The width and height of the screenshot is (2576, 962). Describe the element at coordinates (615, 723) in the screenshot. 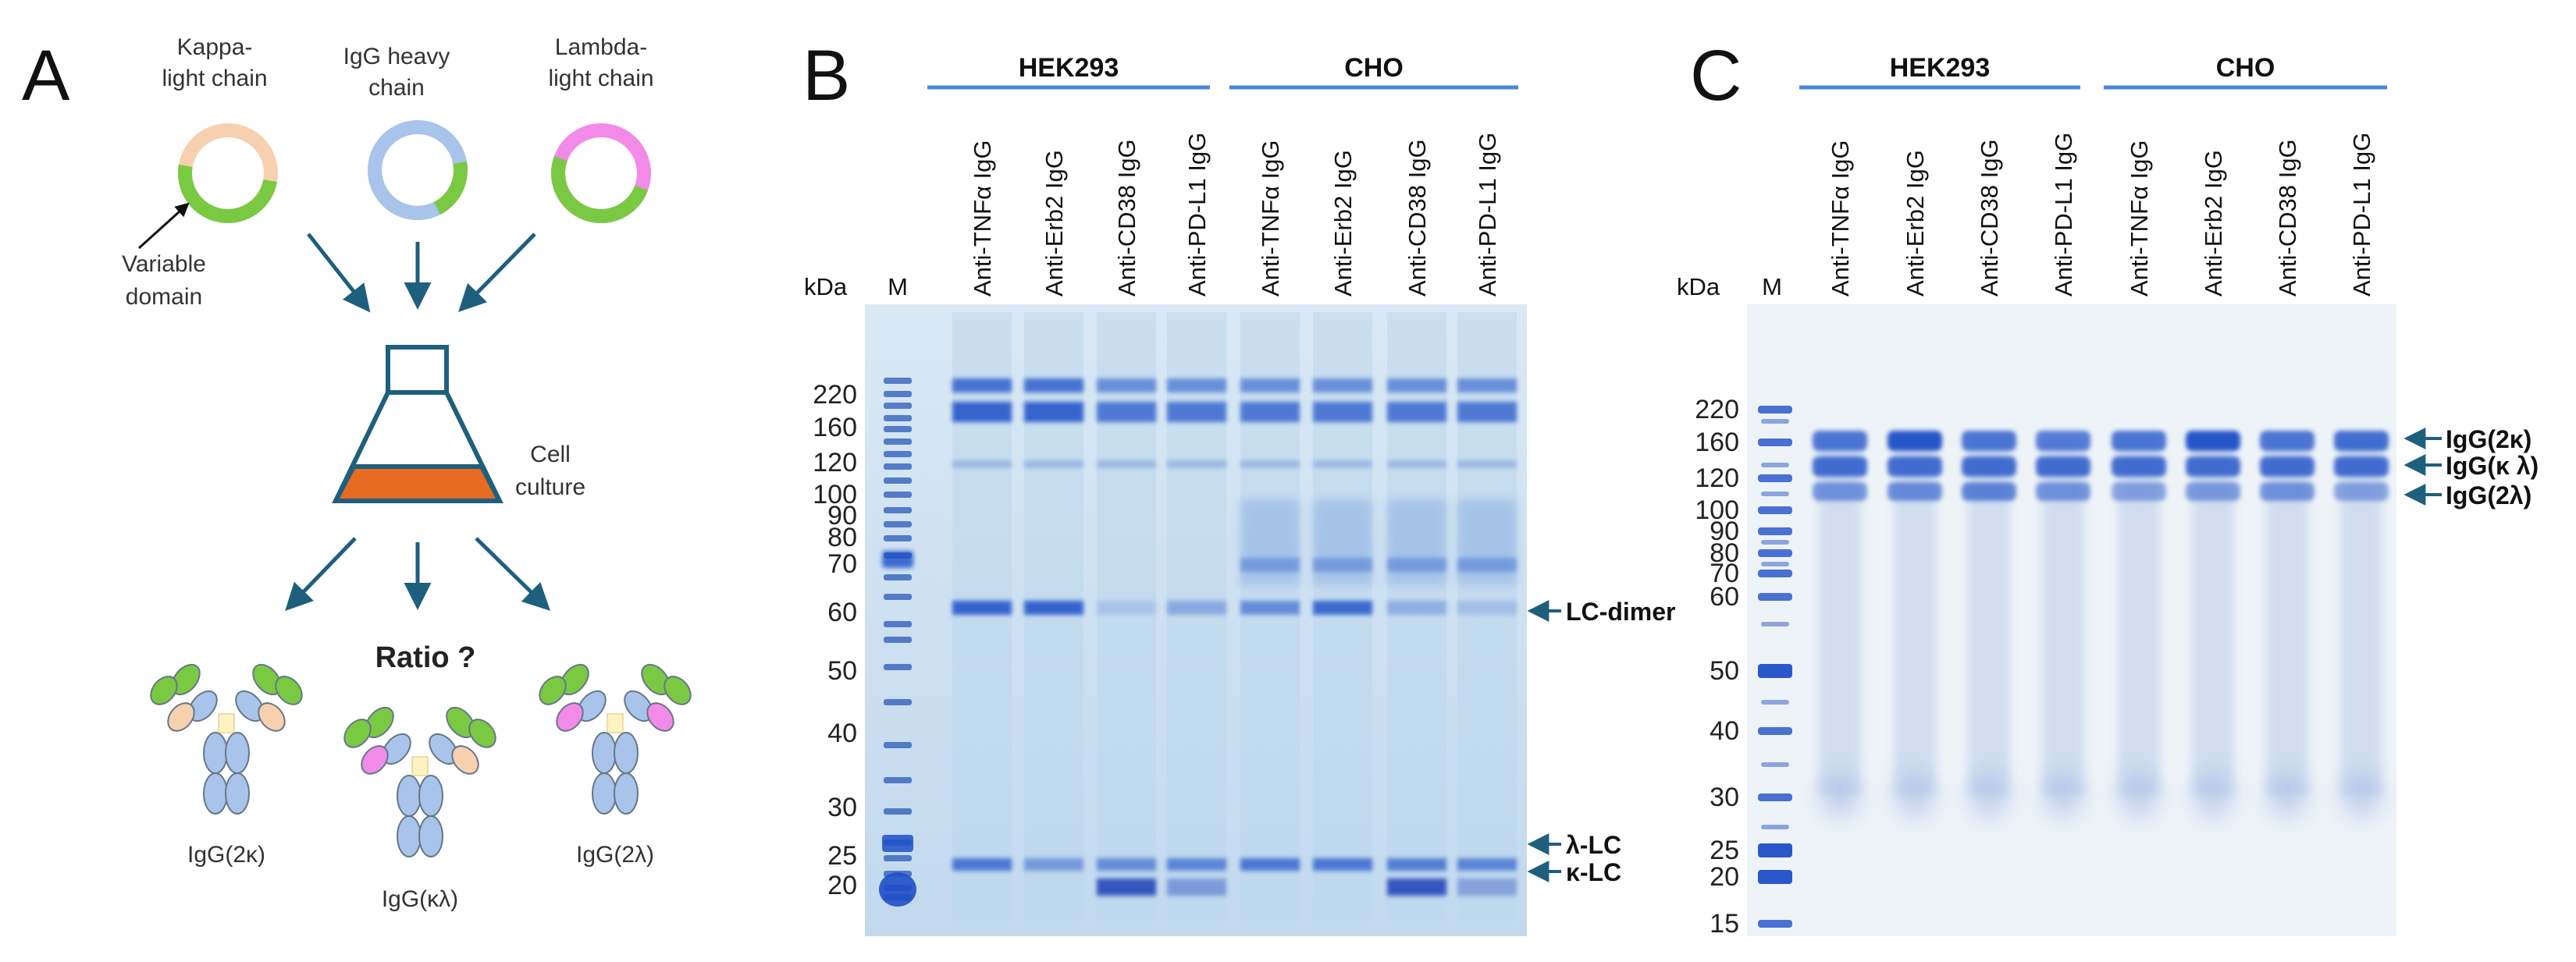

I see `hinge` at that location.